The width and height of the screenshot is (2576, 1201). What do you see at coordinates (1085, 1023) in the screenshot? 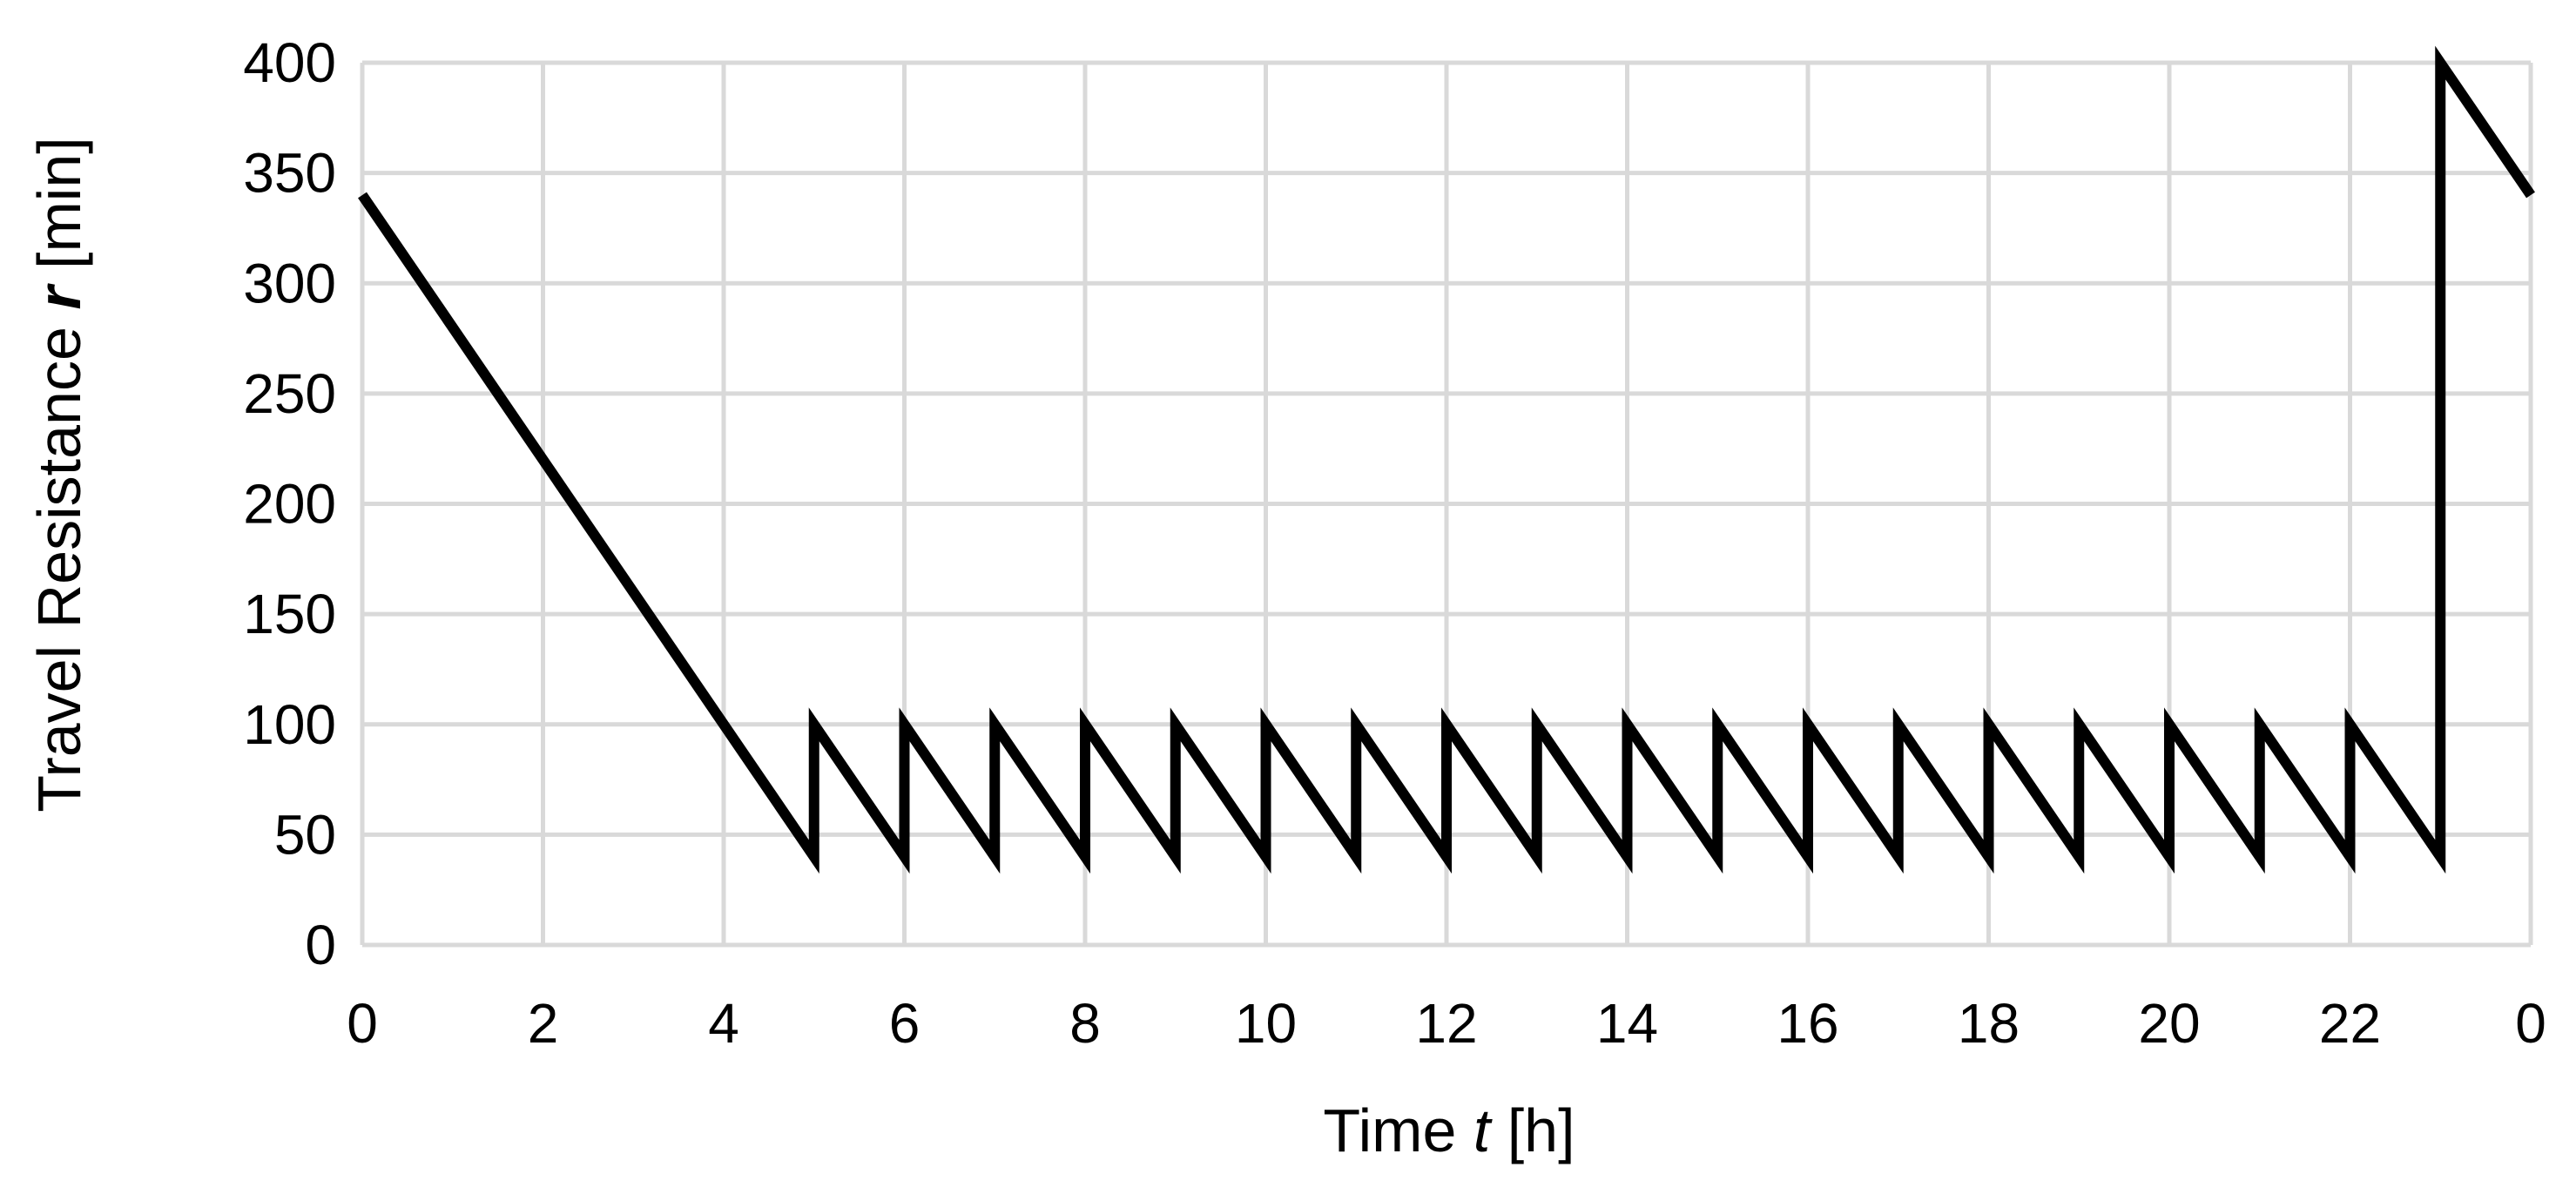
I see `x-tick-label: 8` at bounding box center [1085, 1023].